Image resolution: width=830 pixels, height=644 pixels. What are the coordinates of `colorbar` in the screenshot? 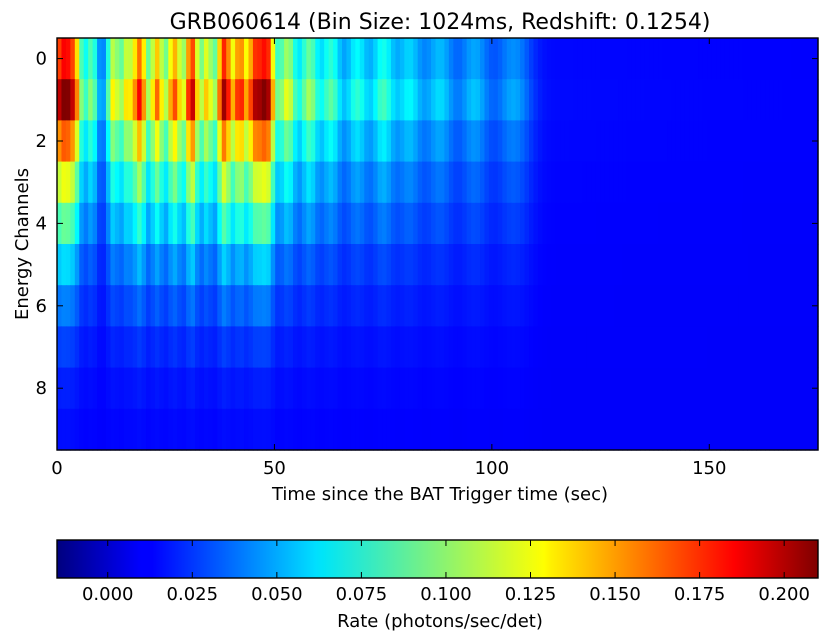 It's located at (437, 559).